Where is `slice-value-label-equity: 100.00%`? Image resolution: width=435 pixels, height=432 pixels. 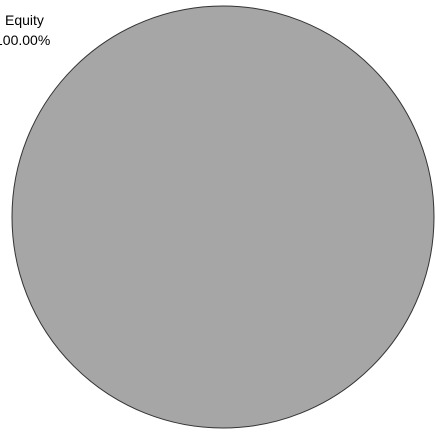
slice-value-label-equity: 100.00% is located at coordinates (25, 40).